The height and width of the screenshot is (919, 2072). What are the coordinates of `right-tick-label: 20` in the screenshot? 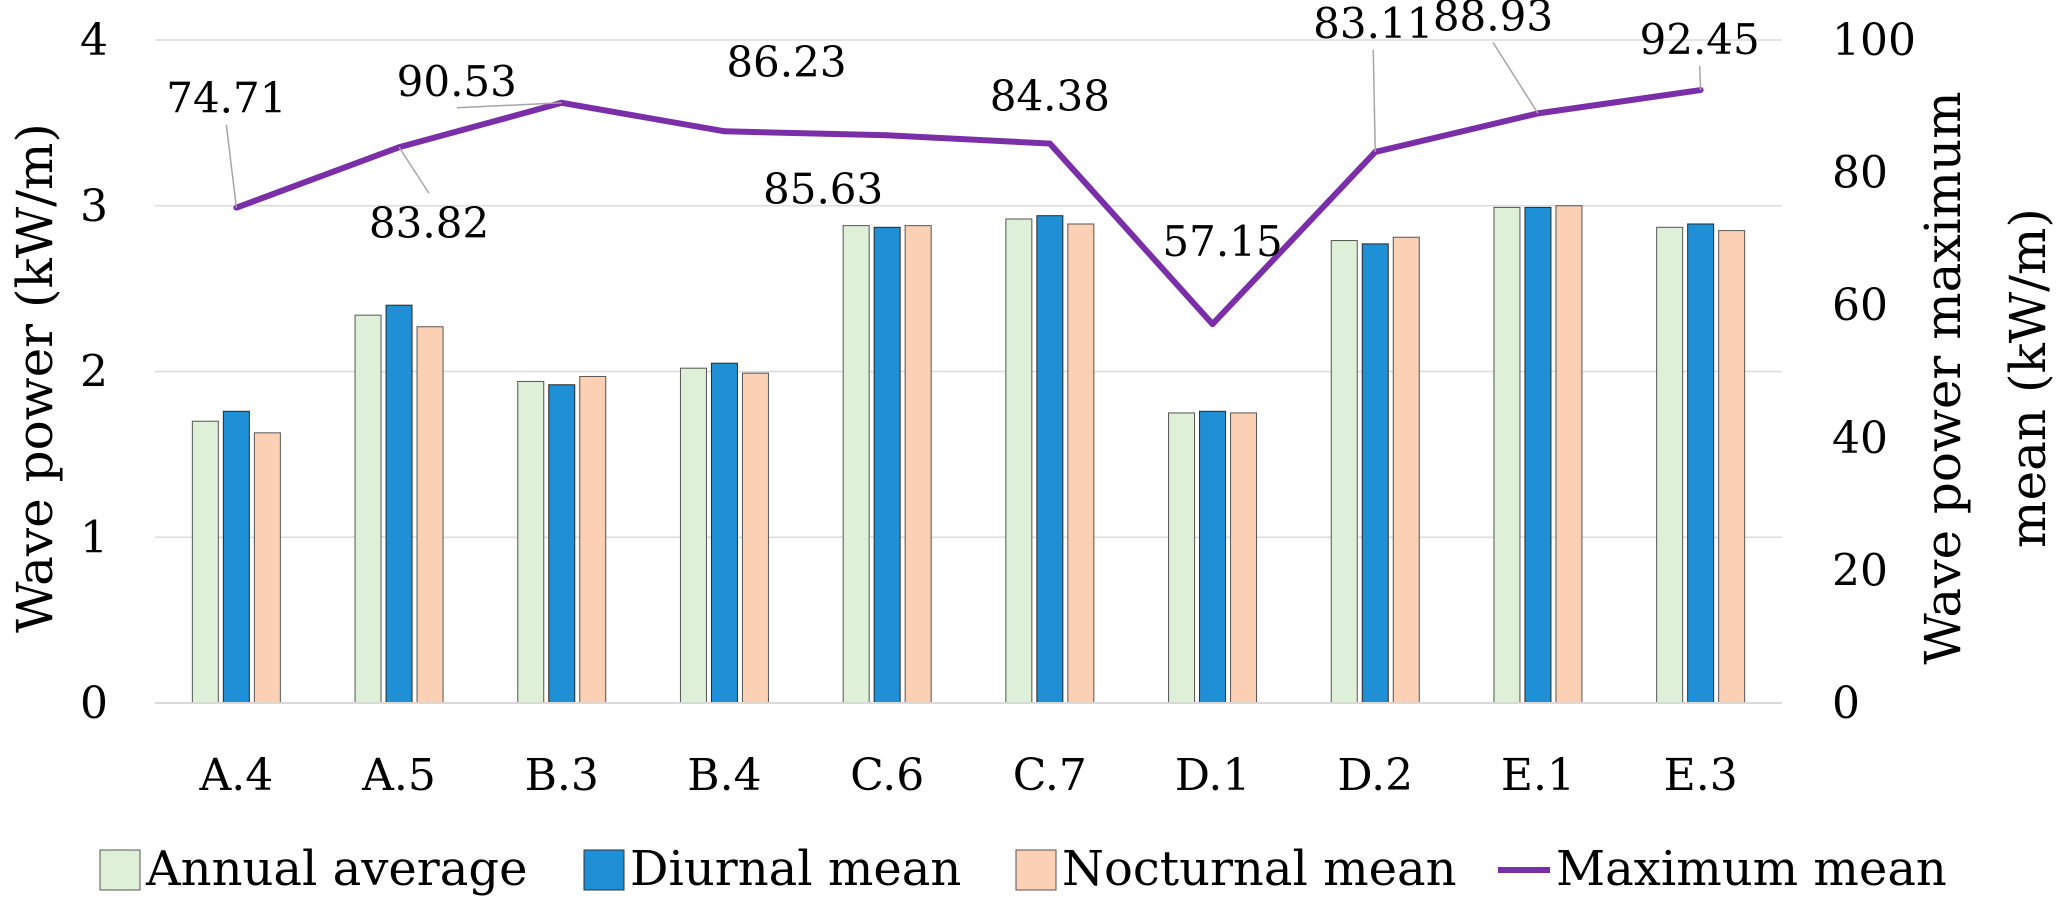 It's located at (1860, 570).